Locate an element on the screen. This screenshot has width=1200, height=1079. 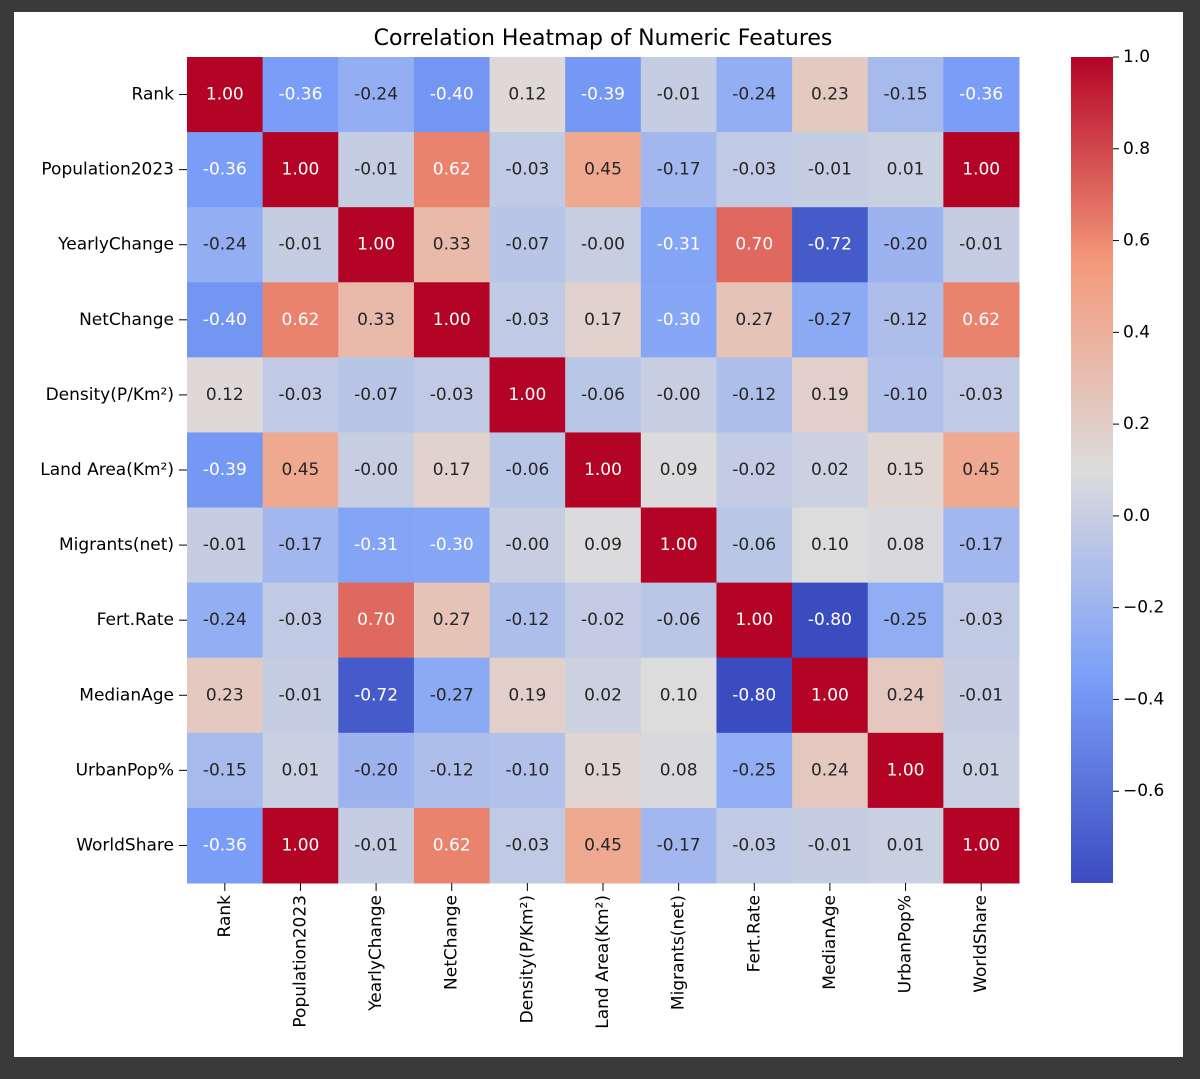
cell-label: -0.36 is located at coordinates (981, 95).